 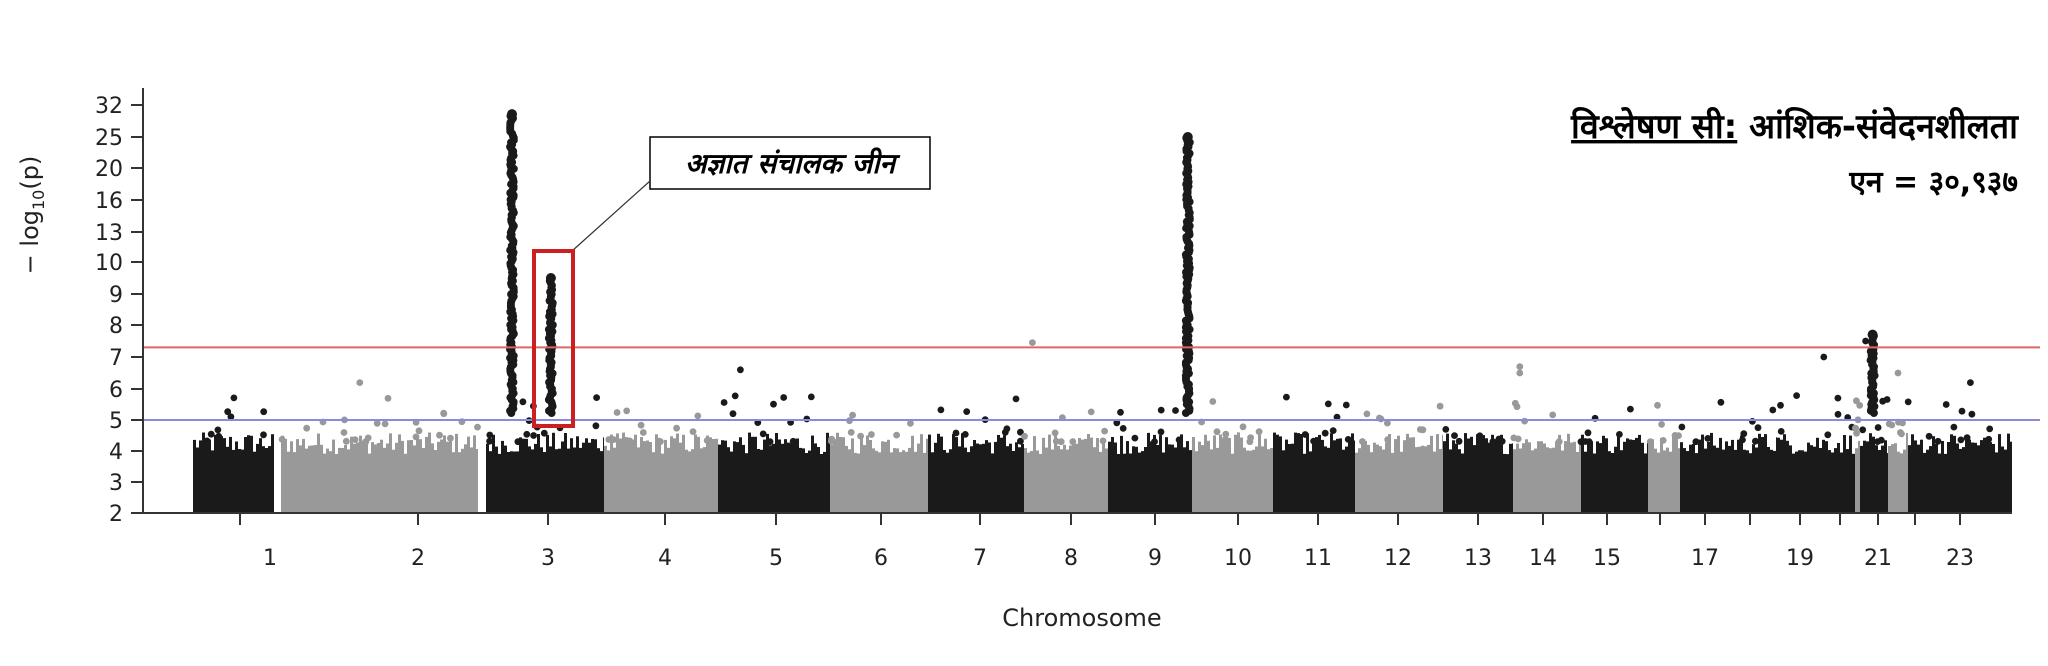 I want to click on chart-subtitle: एन = ३०,९३७, so click(x=1933, y=182).